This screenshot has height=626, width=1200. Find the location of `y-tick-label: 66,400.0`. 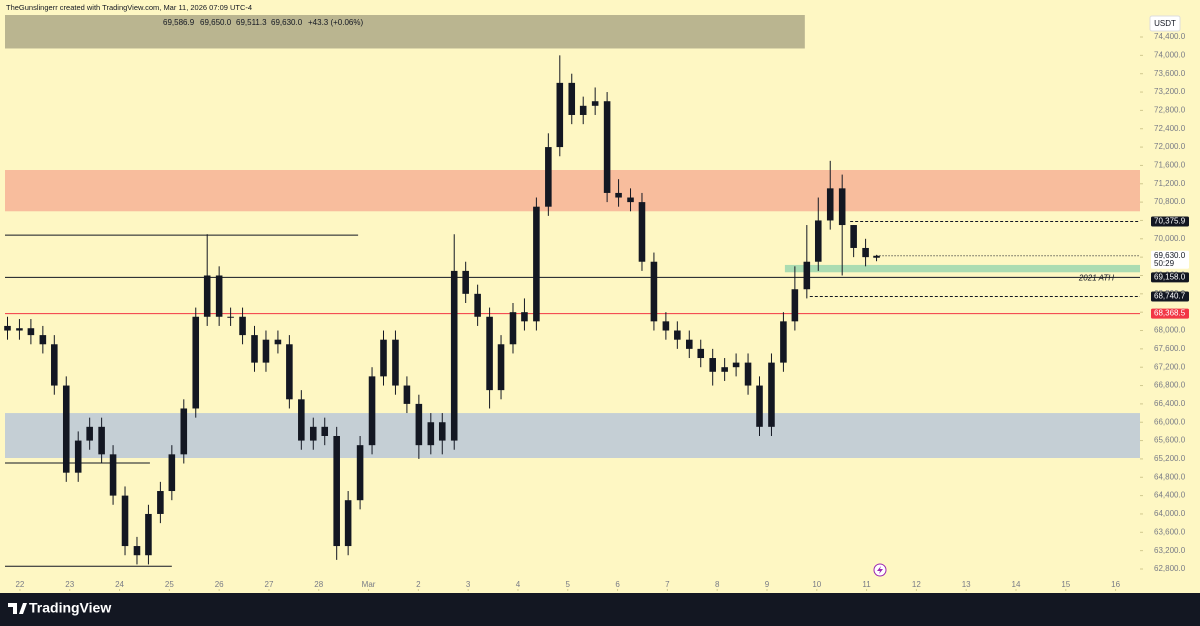

y-tick-label: 66,400.0 is located at coordinates (1170, 403).